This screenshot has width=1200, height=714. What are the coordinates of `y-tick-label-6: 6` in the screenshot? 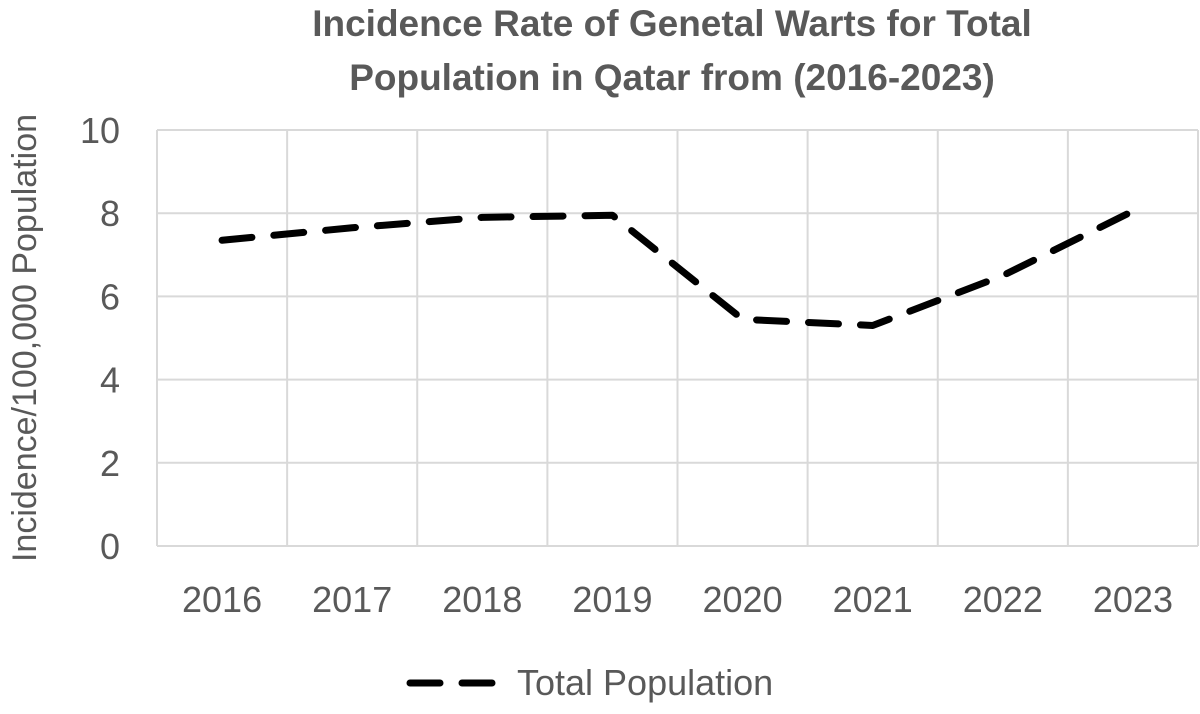 It's located at (110, 296).